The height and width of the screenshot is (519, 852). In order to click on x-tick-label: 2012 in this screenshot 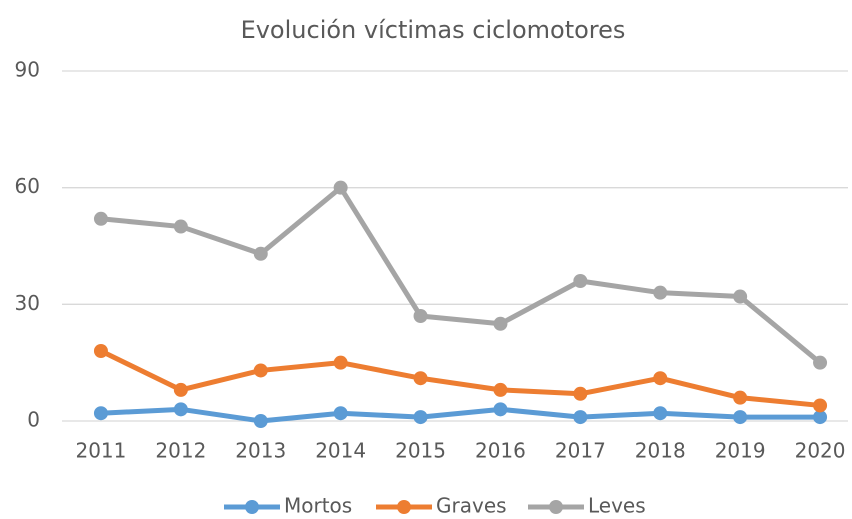, I will do `click(180, 451)`.